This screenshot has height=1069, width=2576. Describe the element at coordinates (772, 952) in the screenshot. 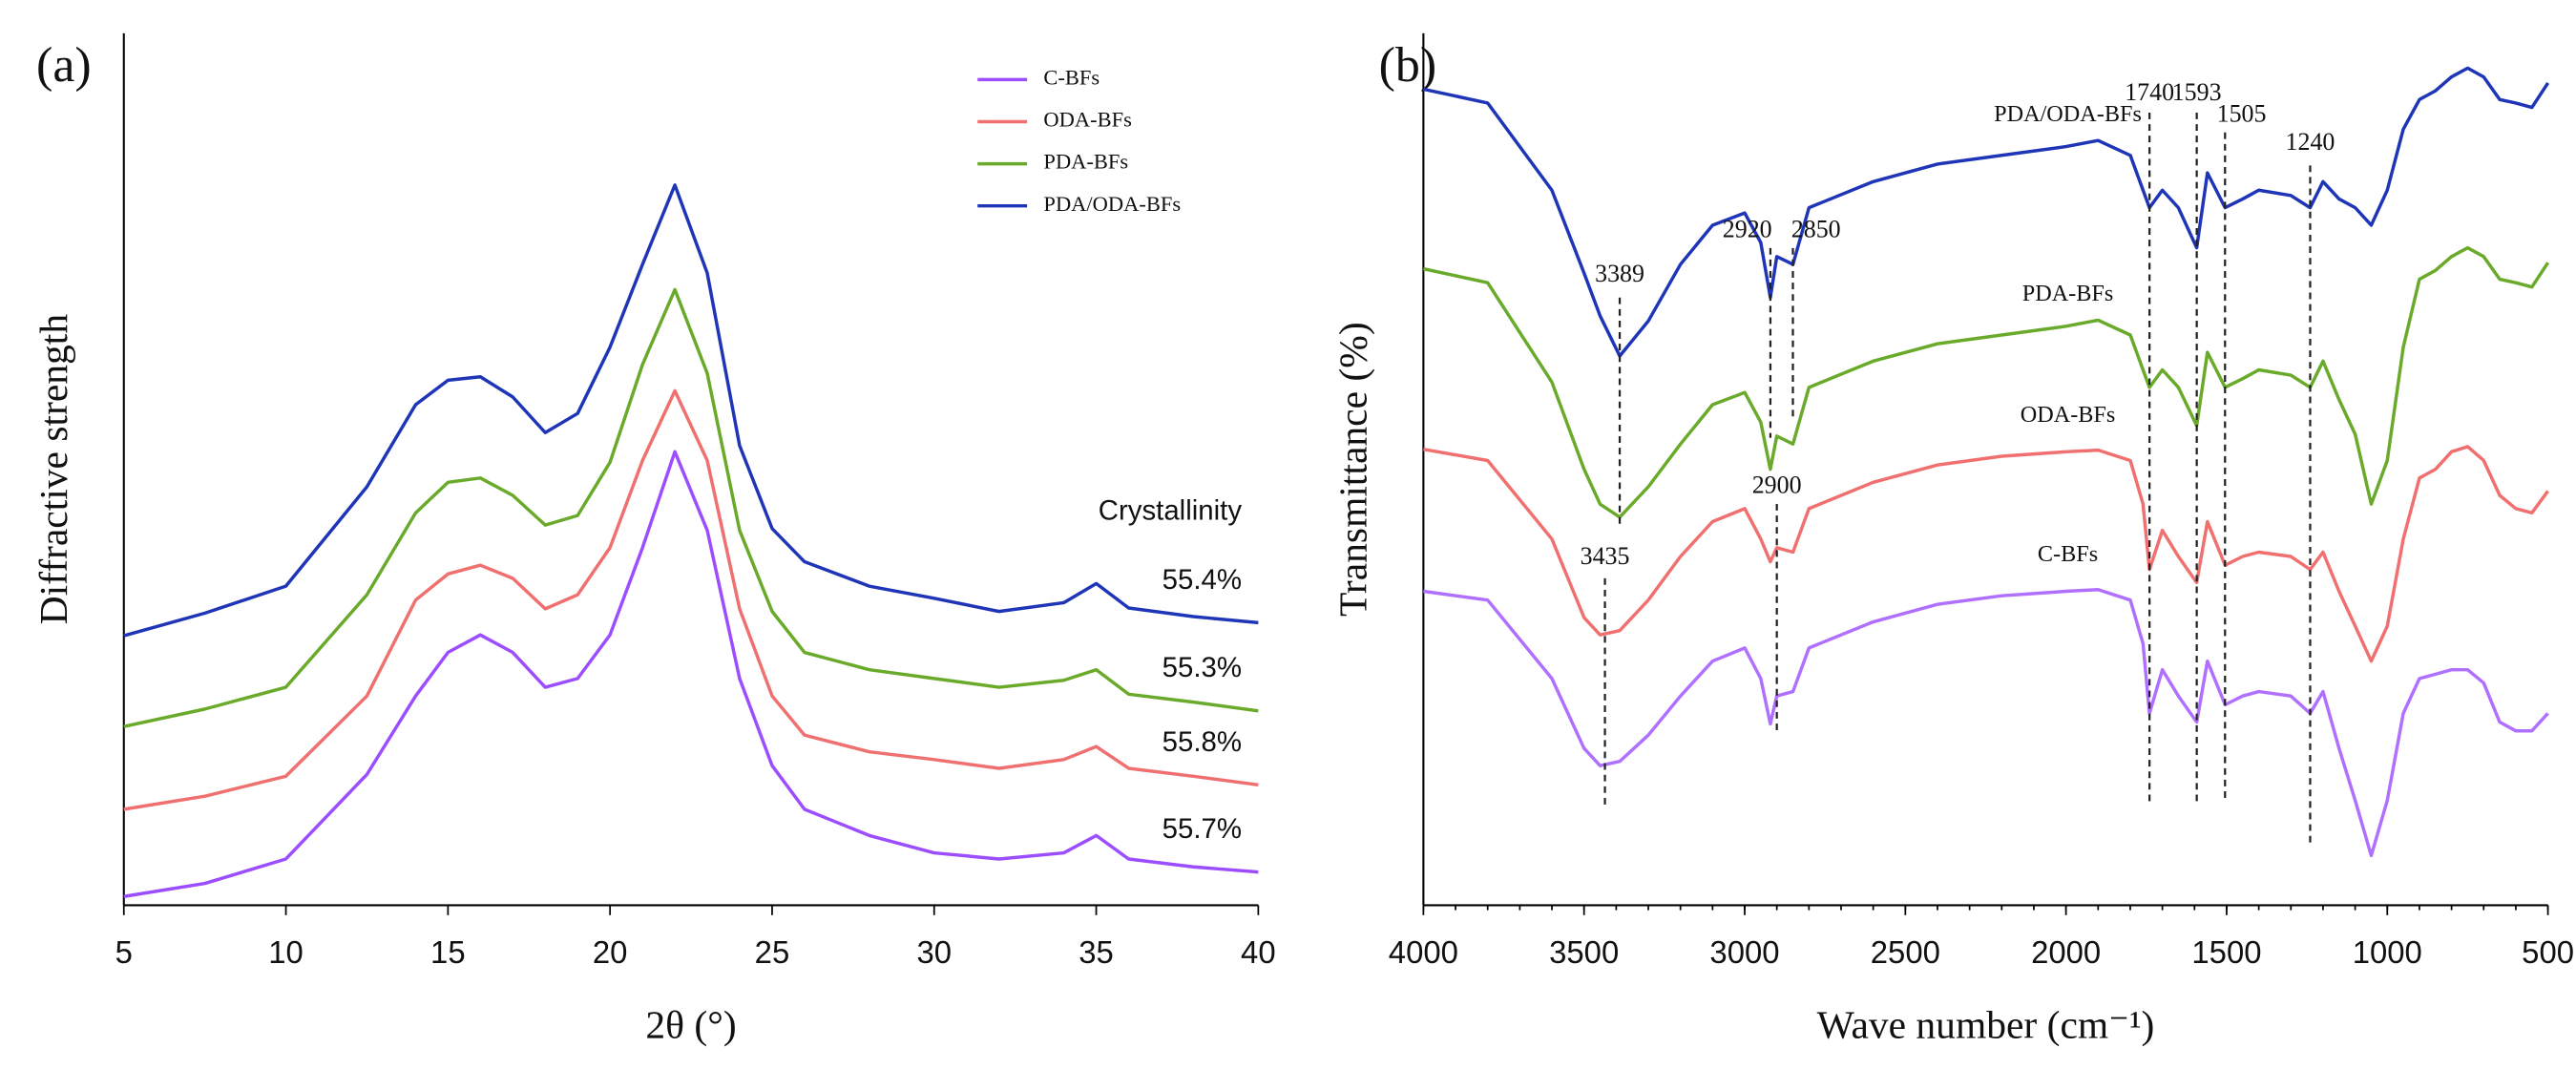

I see `x-tick-label: 25` at that location.